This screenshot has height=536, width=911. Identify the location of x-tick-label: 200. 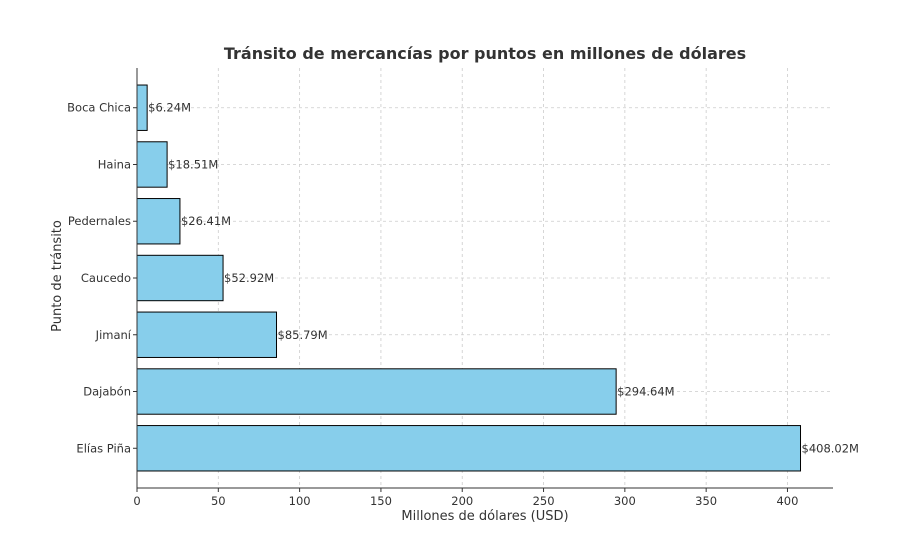
(462, 501).